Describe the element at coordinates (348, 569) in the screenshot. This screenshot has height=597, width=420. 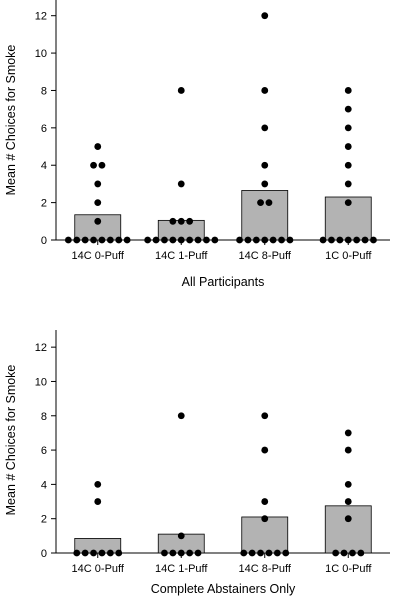
I see `panel-2-x-tick-label-4: 1C 0-Puff` at that location.